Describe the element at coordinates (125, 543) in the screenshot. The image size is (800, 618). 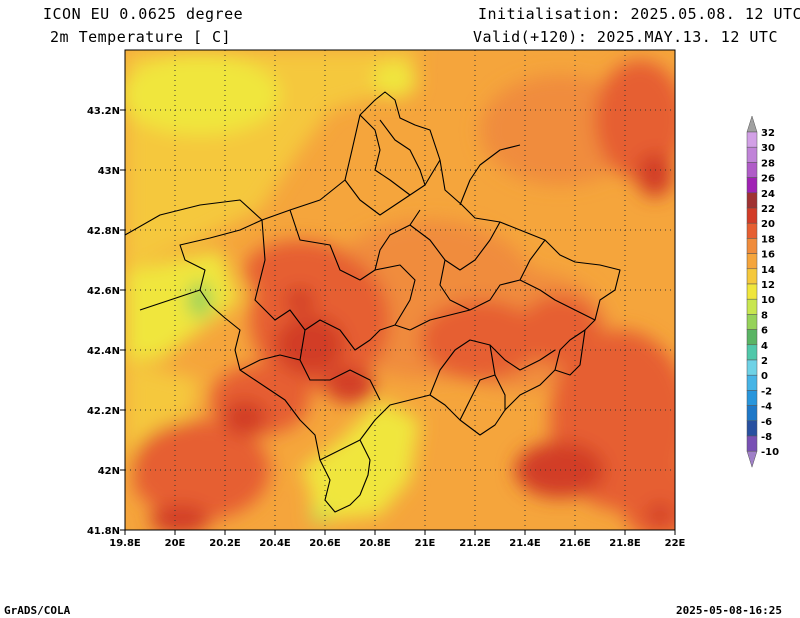
I see `lon-tick-label: 19.8E` at that location.